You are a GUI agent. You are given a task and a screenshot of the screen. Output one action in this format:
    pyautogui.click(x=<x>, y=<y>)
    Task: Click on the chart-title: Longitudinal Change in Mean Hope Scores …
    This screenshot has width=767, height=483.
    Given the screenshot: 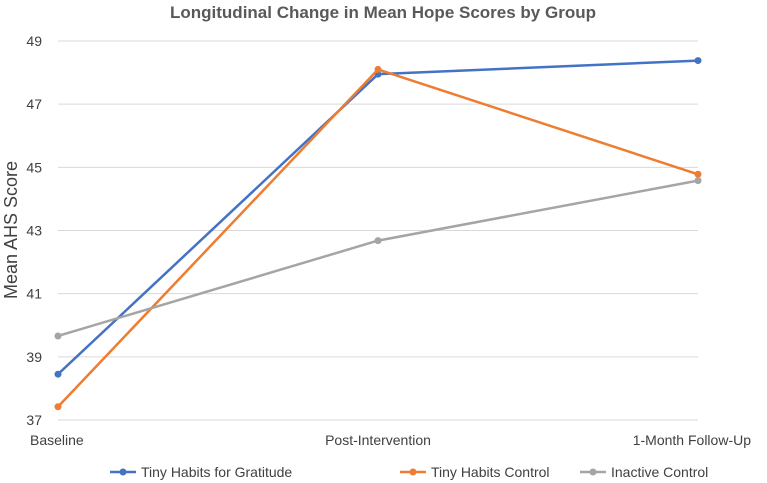 What is the action you would take?
    pyautogui.click(x=383, y=12)
    